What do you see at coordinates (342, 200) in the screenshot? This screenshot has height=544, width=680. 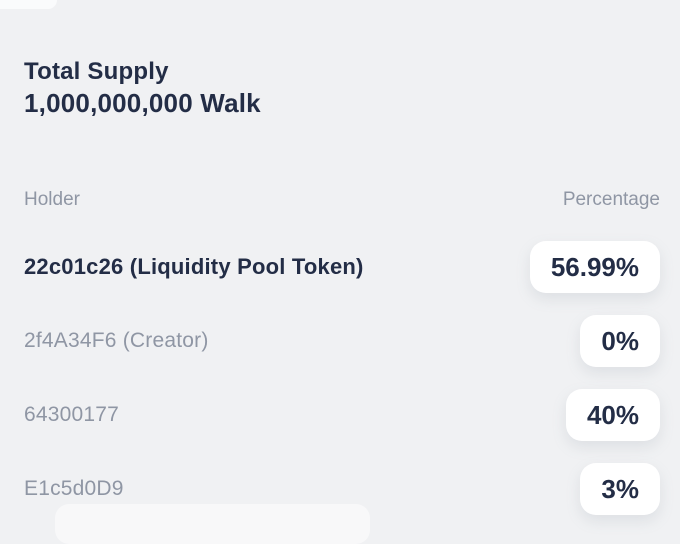 I see `holders-table-header: Holder Percentage` at bounding box center [342, 200].